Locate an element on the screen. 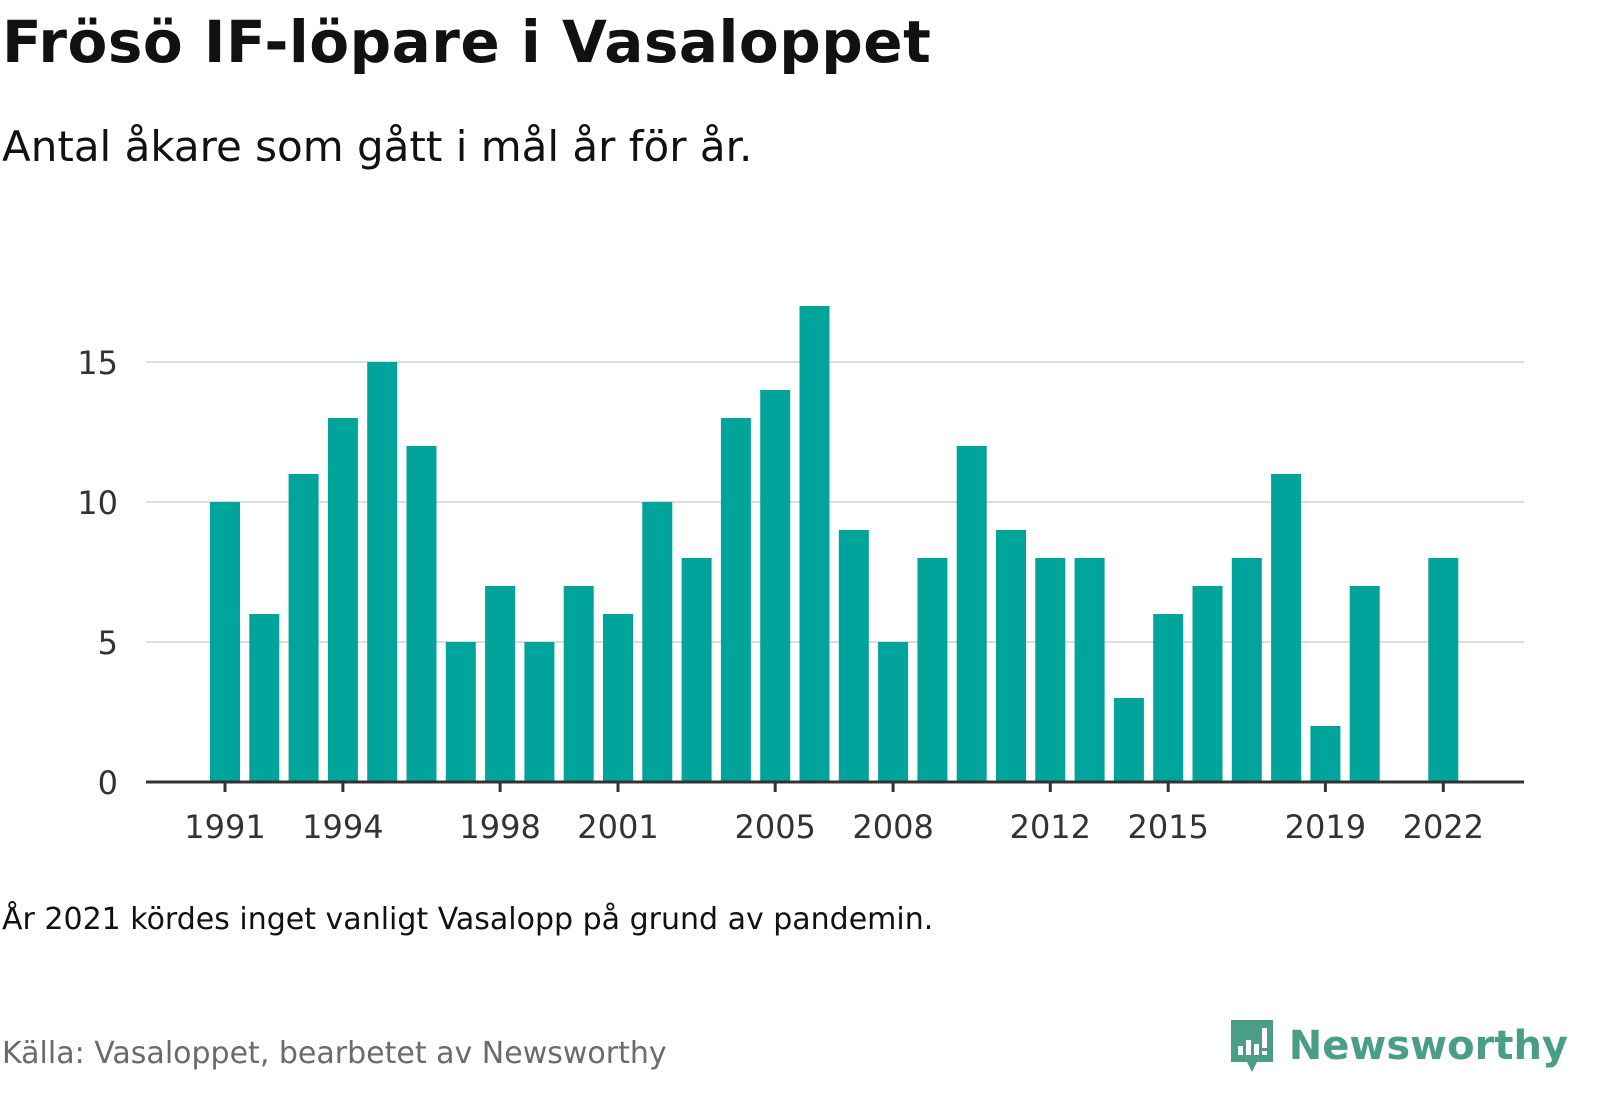 The height and width of the screenshot is (1100, 1600). bar-2010 is located at coordinates (971, 614).